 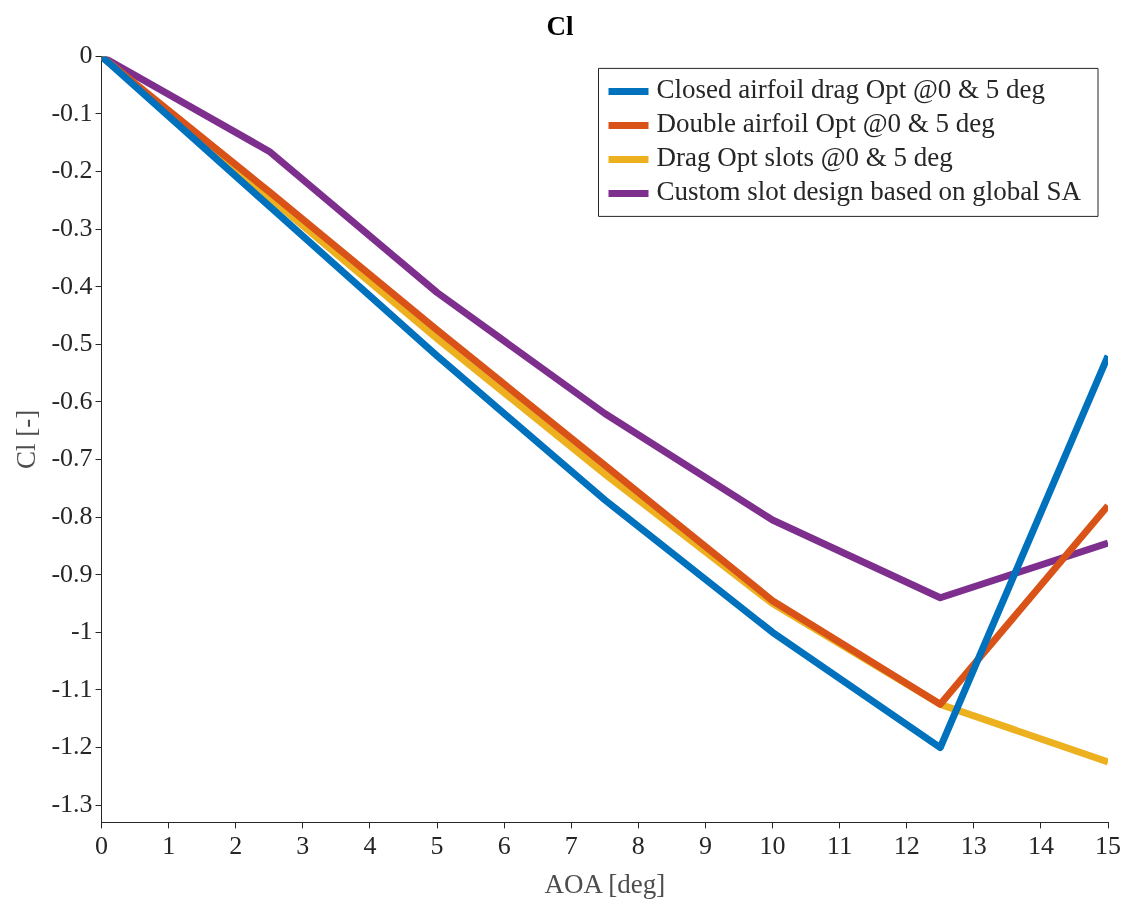 I want to click on legend-label: Drag Opt slots @0 & 5 deg, so click(x=804, y=157).